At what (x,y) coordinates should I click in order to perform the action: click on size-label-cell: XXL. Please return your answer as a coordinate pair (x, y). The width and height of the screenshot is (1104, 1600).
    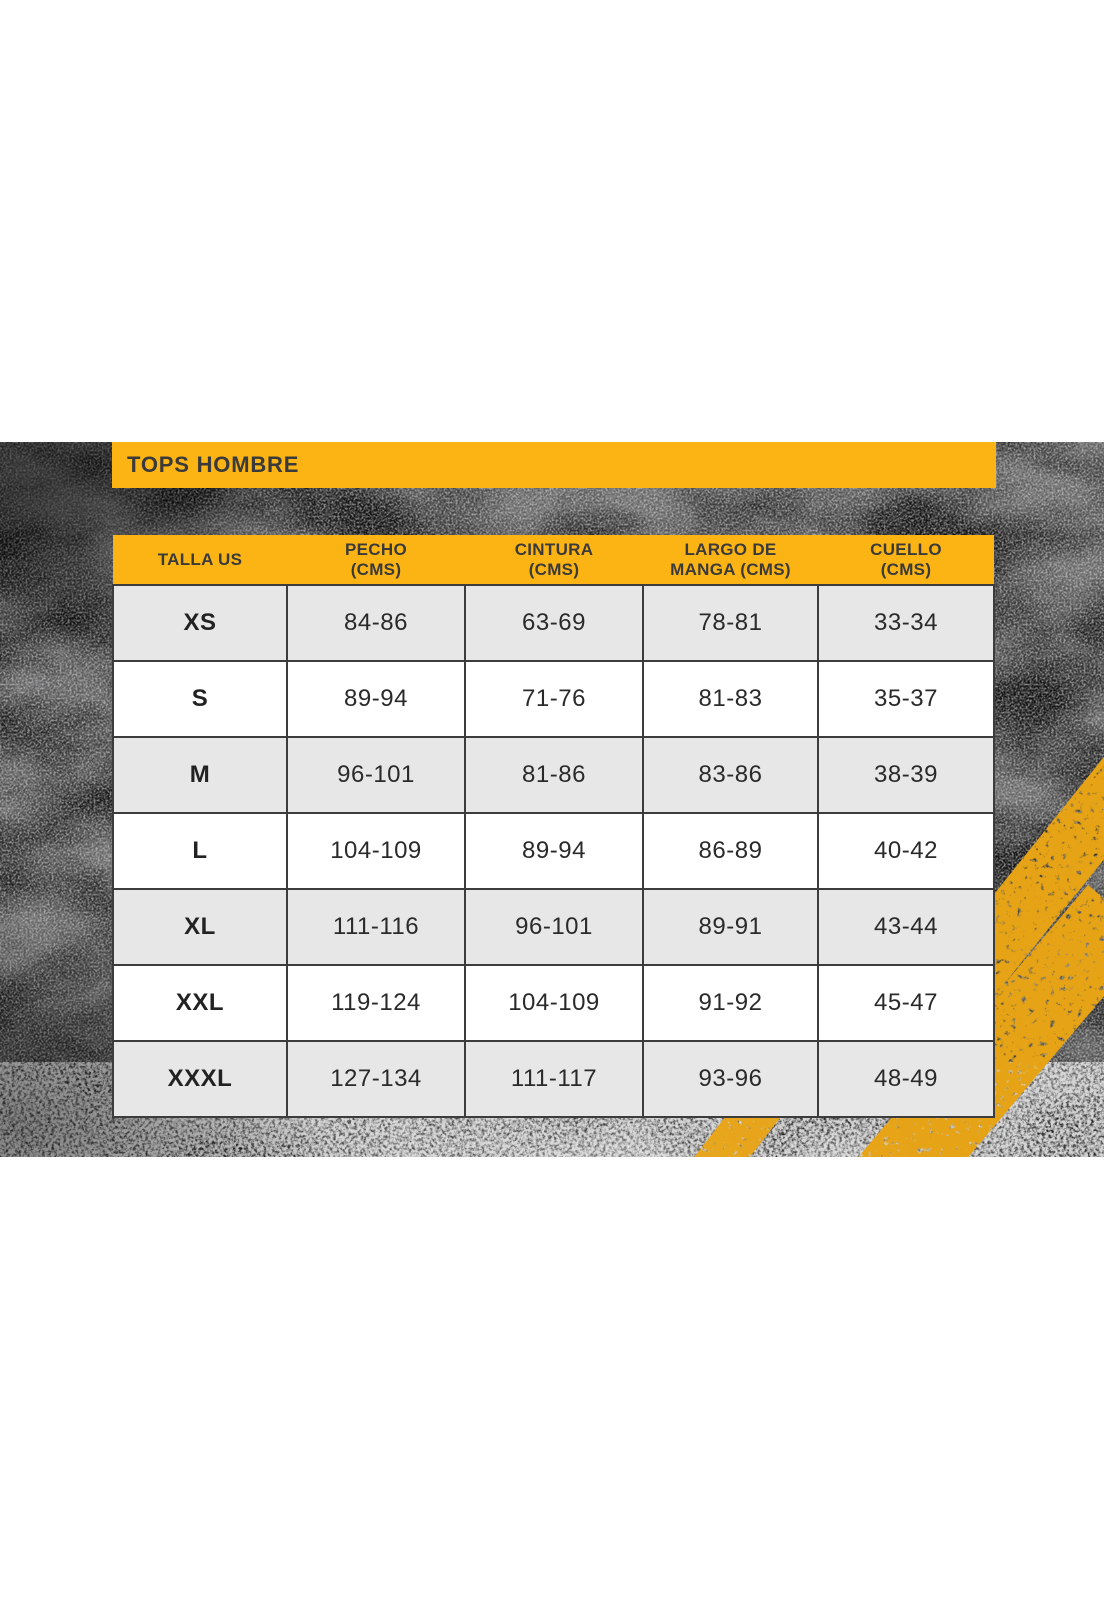
    Looking at the image, I should click on (200, 1003).